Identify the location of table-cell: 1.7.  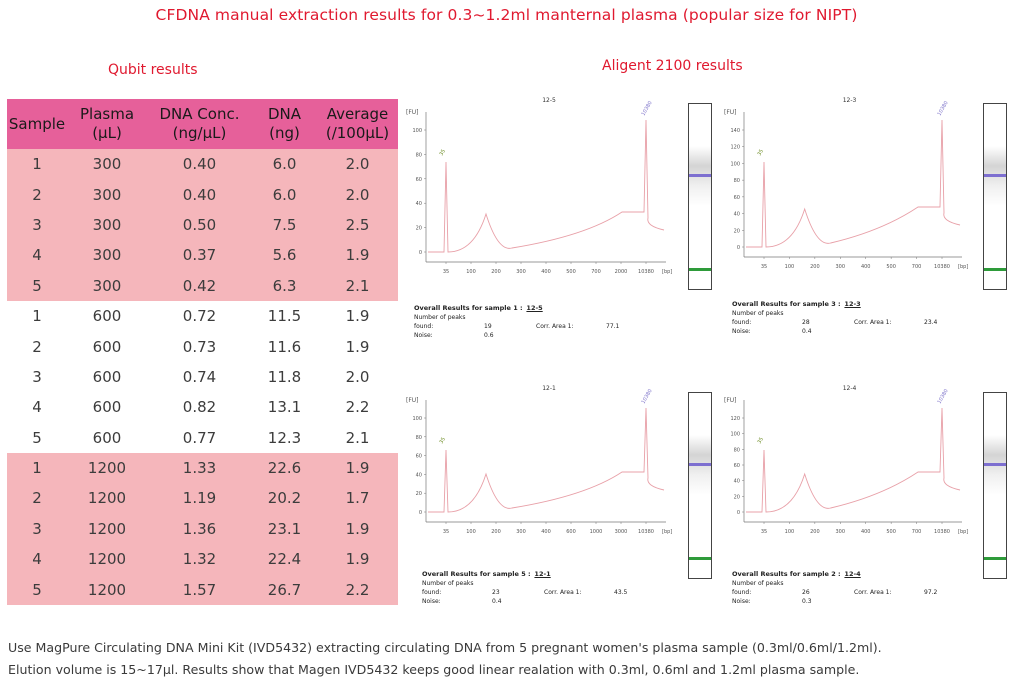
(357, 498).